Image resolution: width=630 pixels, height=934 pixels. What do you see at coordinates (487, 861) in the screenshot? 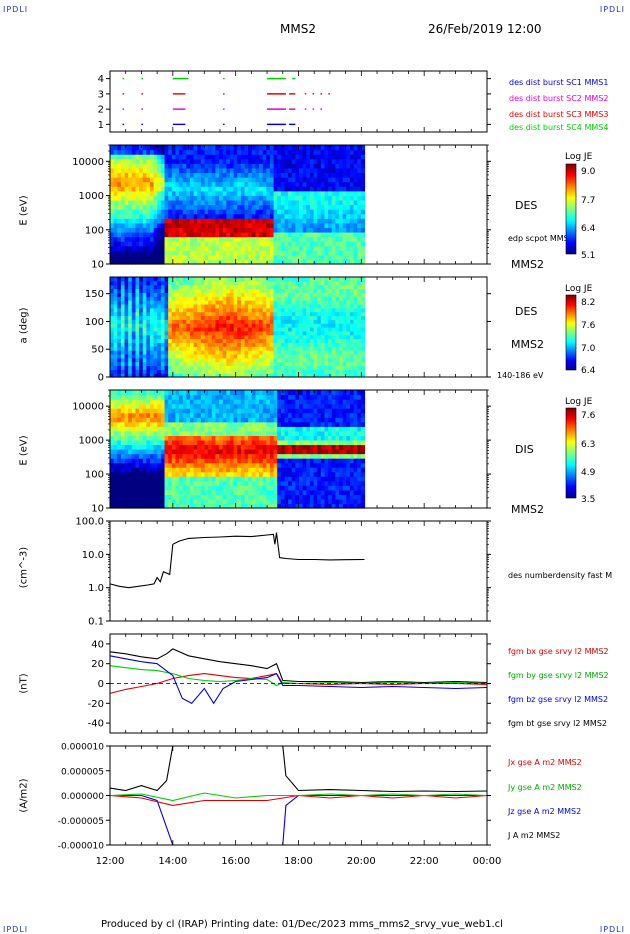
I see `time-tick-label: 00:00` at bounding box center [487, 861].